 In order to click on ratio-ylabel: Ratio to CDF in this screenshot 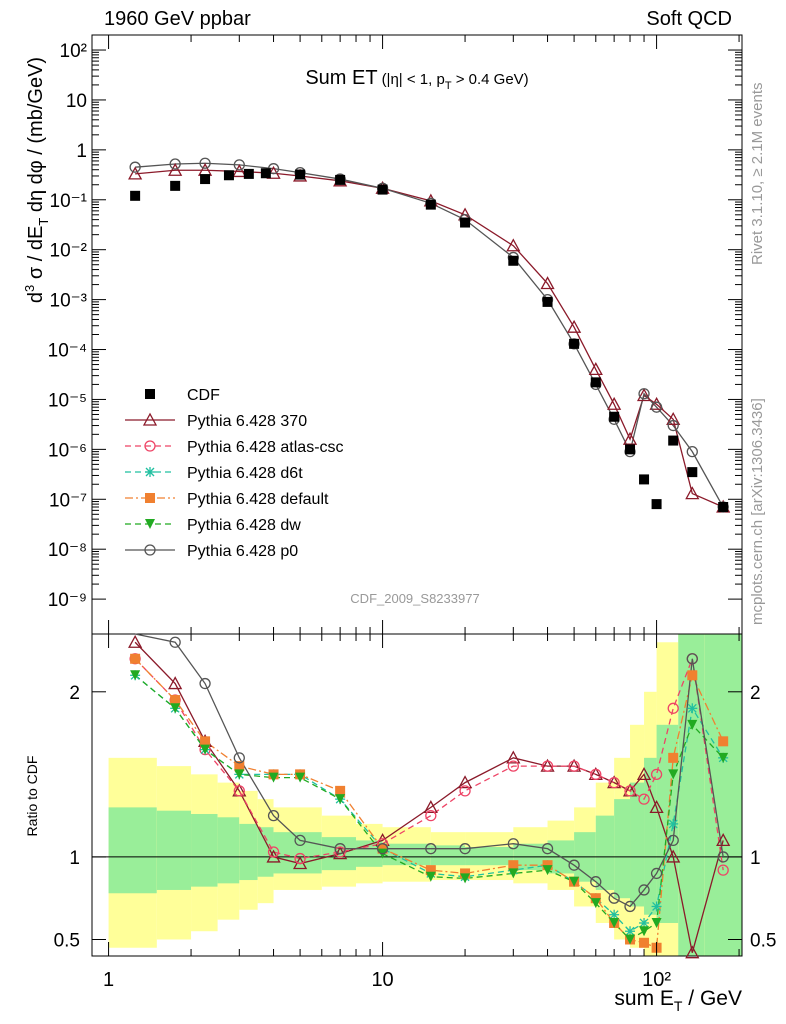, I will do `click(32, 796)`.